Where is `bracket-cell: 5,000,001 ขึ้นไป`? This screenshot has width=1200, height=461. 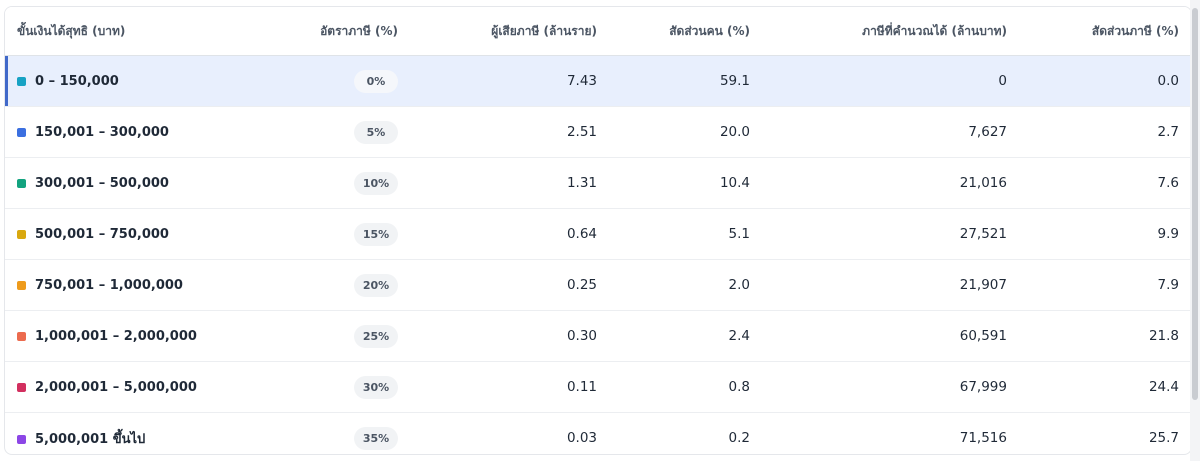 bracket-cell: 5,000,001 ขึ้นไป is located at coordinates (135, 434).